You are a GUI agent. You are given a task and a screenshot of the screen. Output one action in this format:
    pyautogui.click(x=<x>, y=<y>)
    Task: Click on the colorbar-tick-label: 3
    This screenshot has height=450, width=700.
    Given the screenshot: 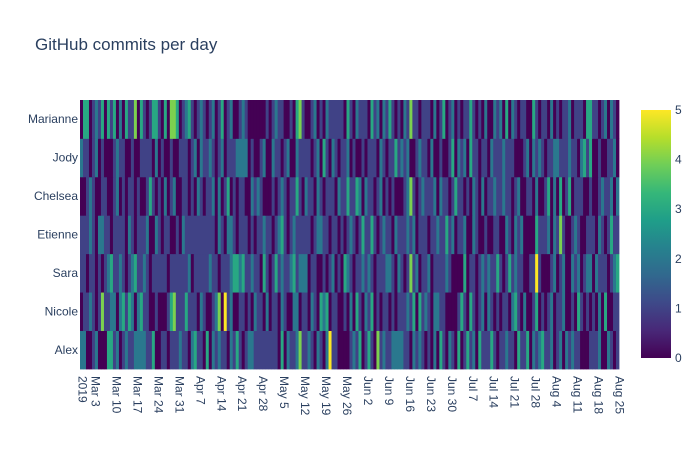 What is the action you would take?
    pyautogui.click(x=678, y=209)
    